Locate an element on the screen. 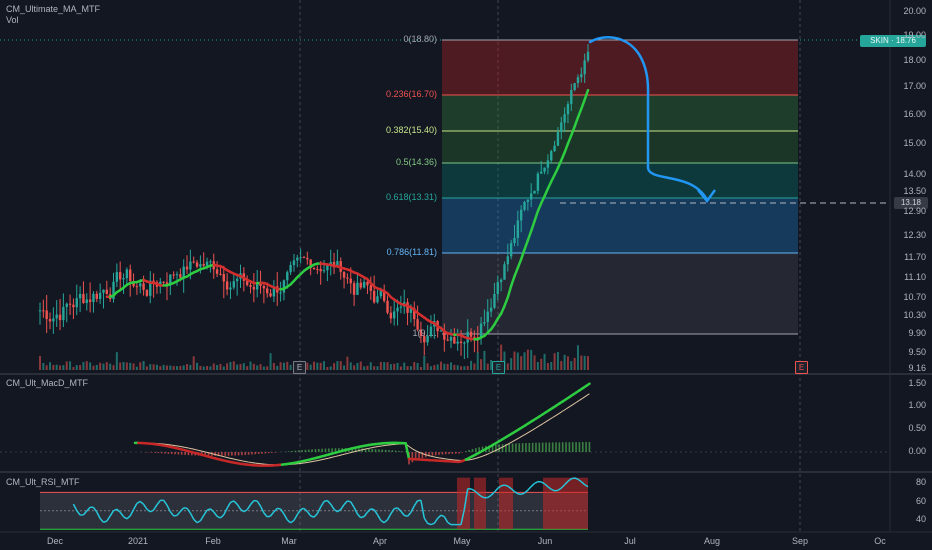  macd-indicator-title: CM_Ult_MacD_MTF is located at coordinates (47, 383).